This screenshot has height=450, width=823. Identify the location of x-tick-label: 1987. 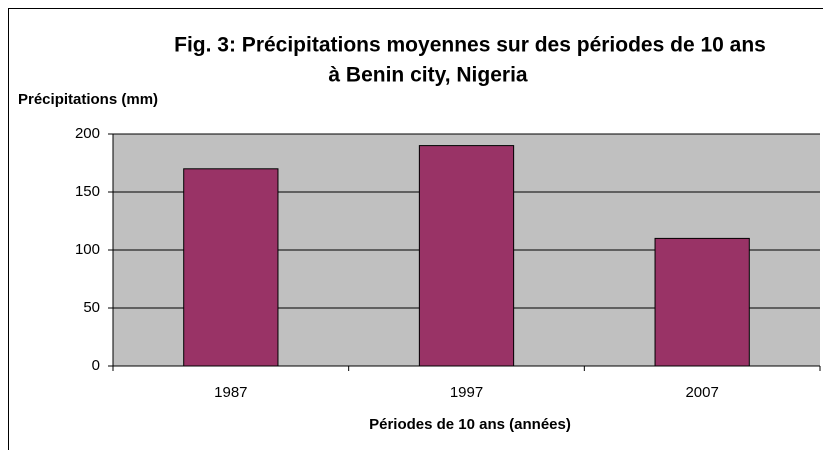
(230, 392).